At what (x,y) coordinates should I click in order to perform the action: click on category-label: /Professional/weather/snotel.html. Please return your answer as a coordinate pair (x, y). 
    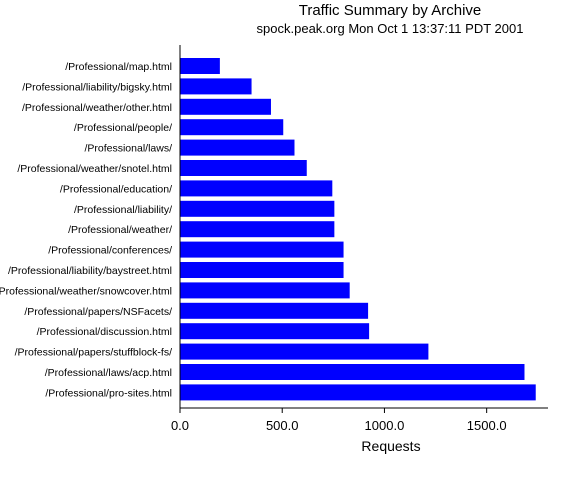
    Looking at the image, I should click on (94, 169).